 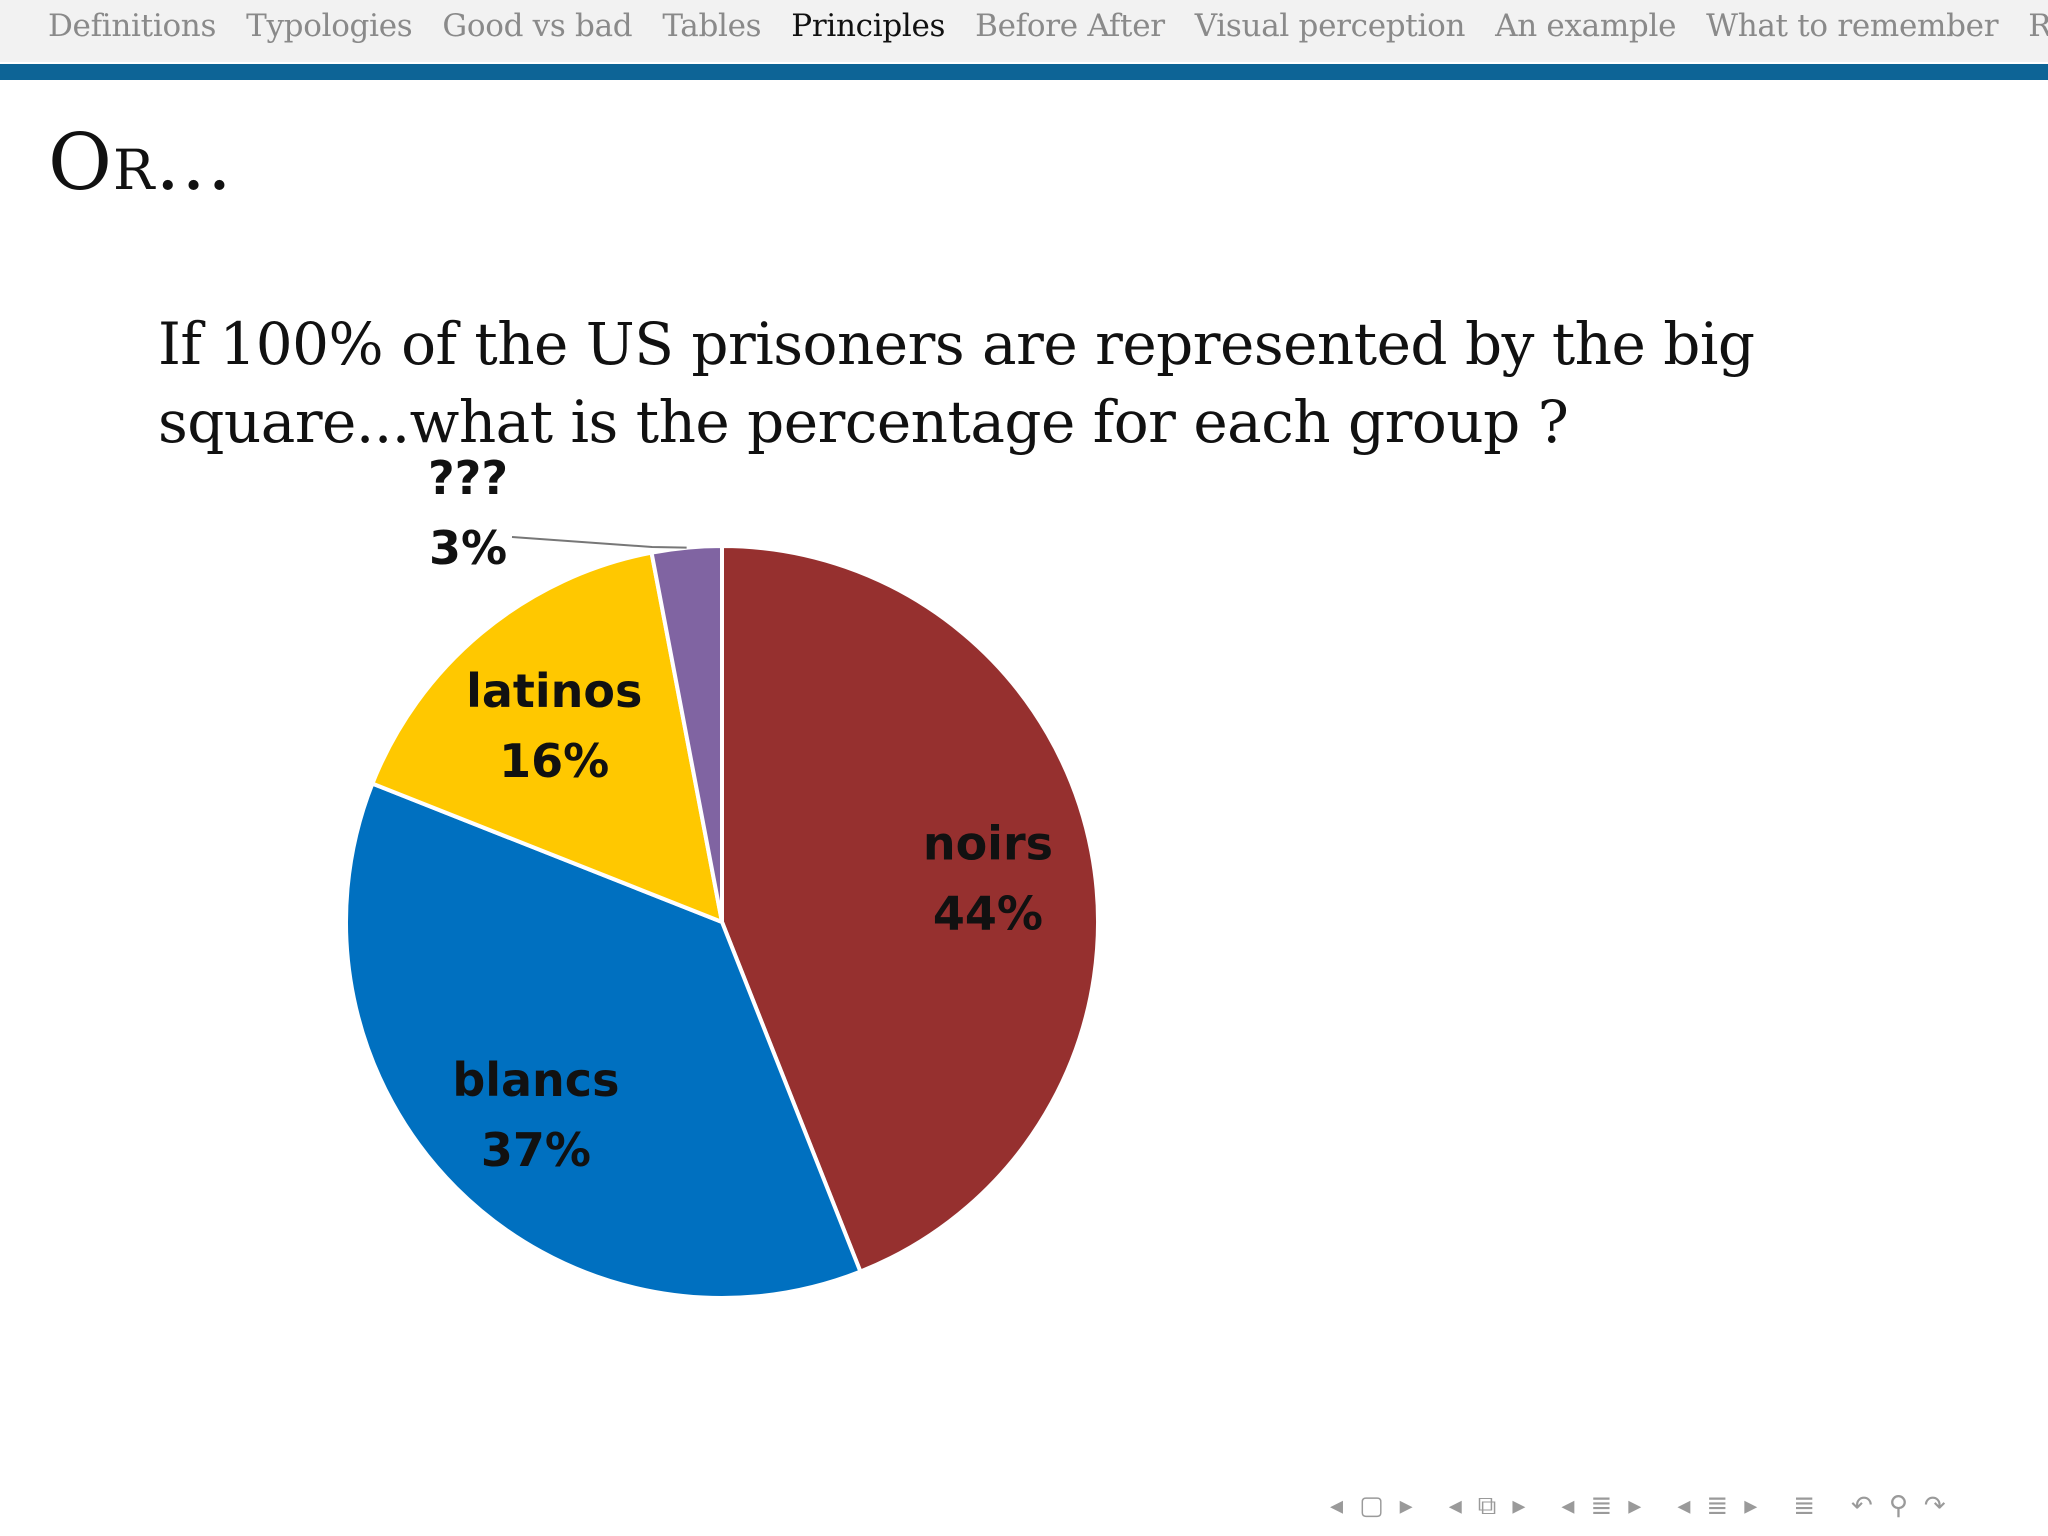 What do you see at coordinates (868, 26) in the screenshot?
I see `nav-item-principles: Principles` at bounding box center [868, 26].